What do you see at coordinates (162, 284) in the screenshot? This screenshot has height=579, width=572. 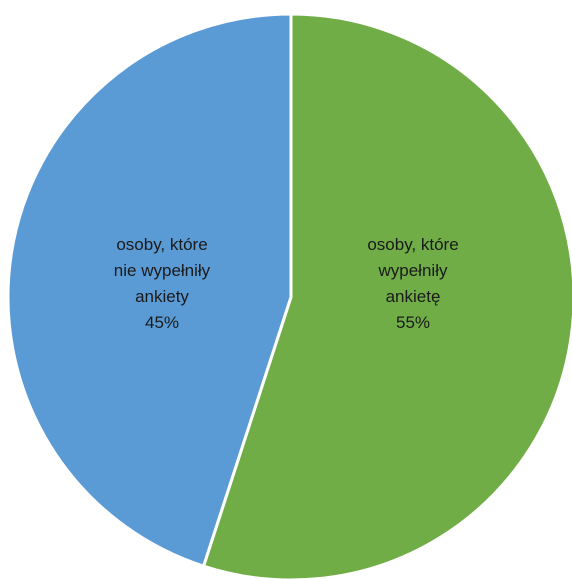 I see `slice-label-not-filled: osoby, które nie wypełniły ankiety 45%` at bounding box center [162, 284].